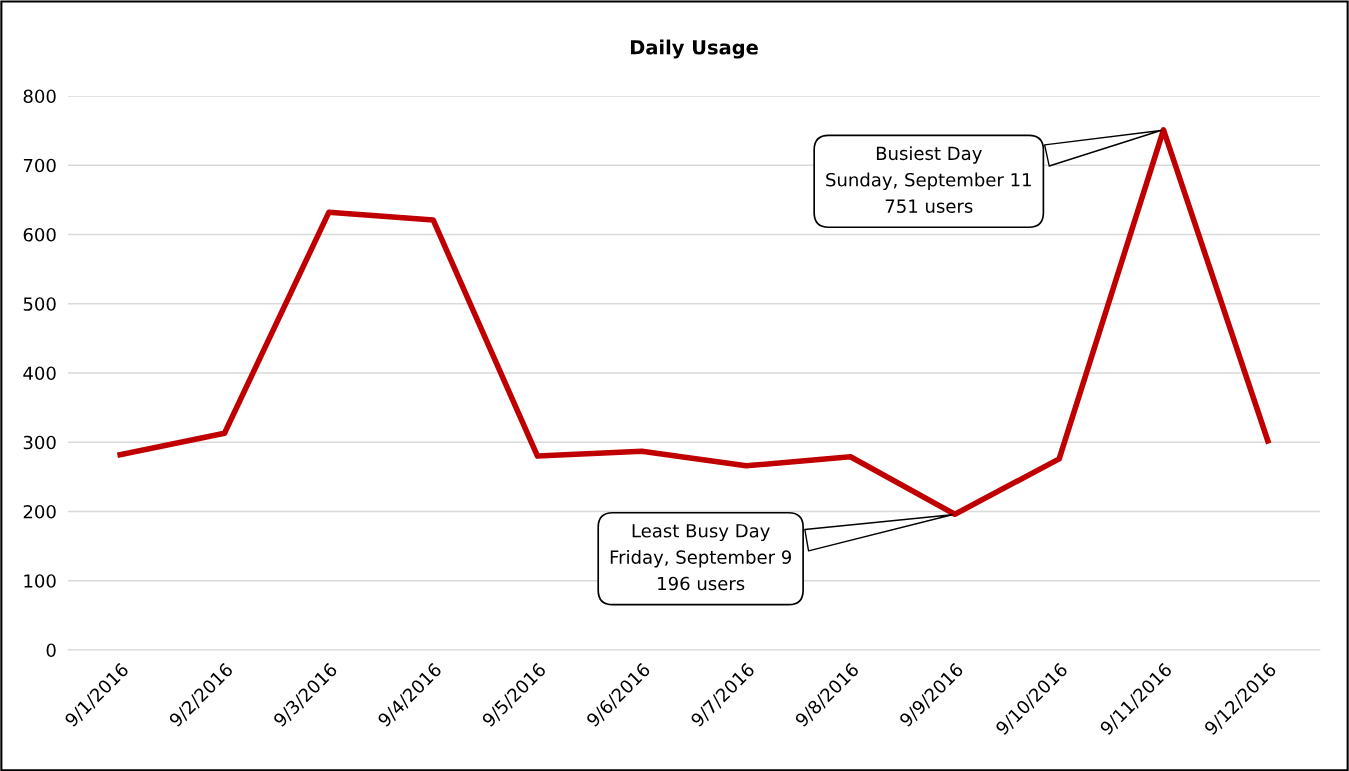  I want to click on y-tick-label: 600, so click(39, 234).